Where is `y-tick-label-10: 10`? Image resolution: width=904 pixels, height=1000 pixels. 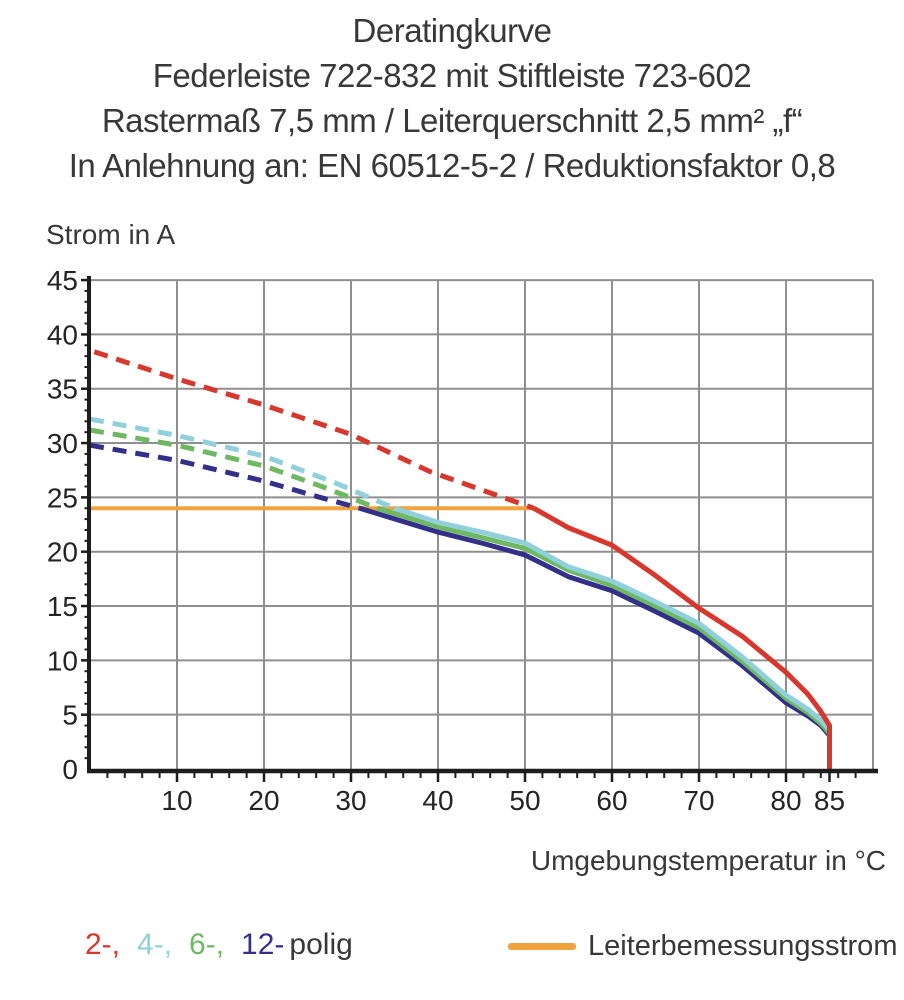
y-tick-label-10: 10 is located at coordinates (62, 660).